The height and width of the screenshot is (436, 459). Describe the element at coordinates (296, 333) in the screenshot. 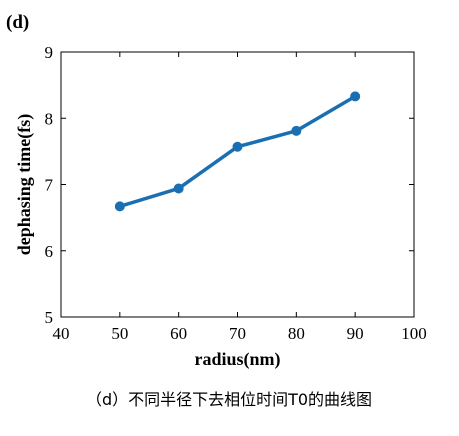

I see `x-tick-label: 80` at that location.